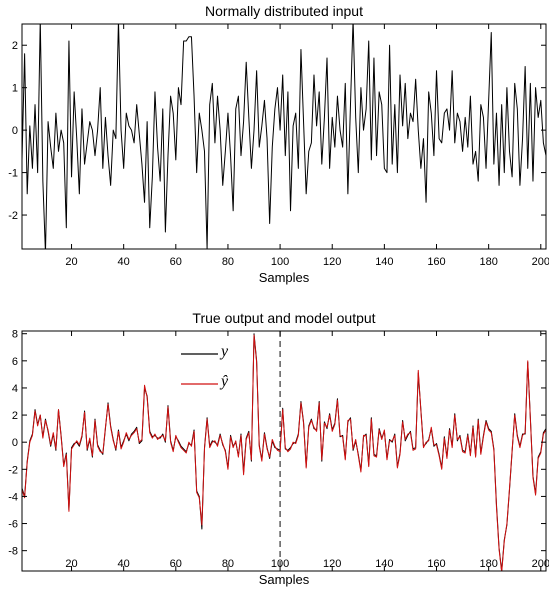  What do you see at coordinates (15, 362) in the screenshot?
I see `y-tick-label: 6` at bounding box center [15, 362].